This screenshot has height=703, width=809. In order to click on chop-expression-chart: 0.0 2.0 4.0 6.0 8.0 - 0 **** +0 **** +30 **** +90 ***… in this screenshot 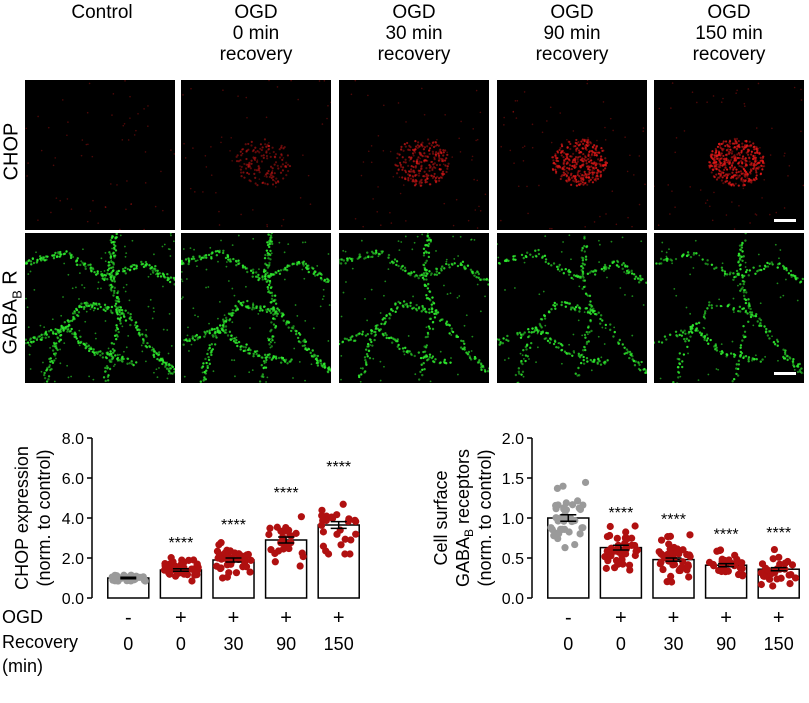, I will do `click(186, 542)`.